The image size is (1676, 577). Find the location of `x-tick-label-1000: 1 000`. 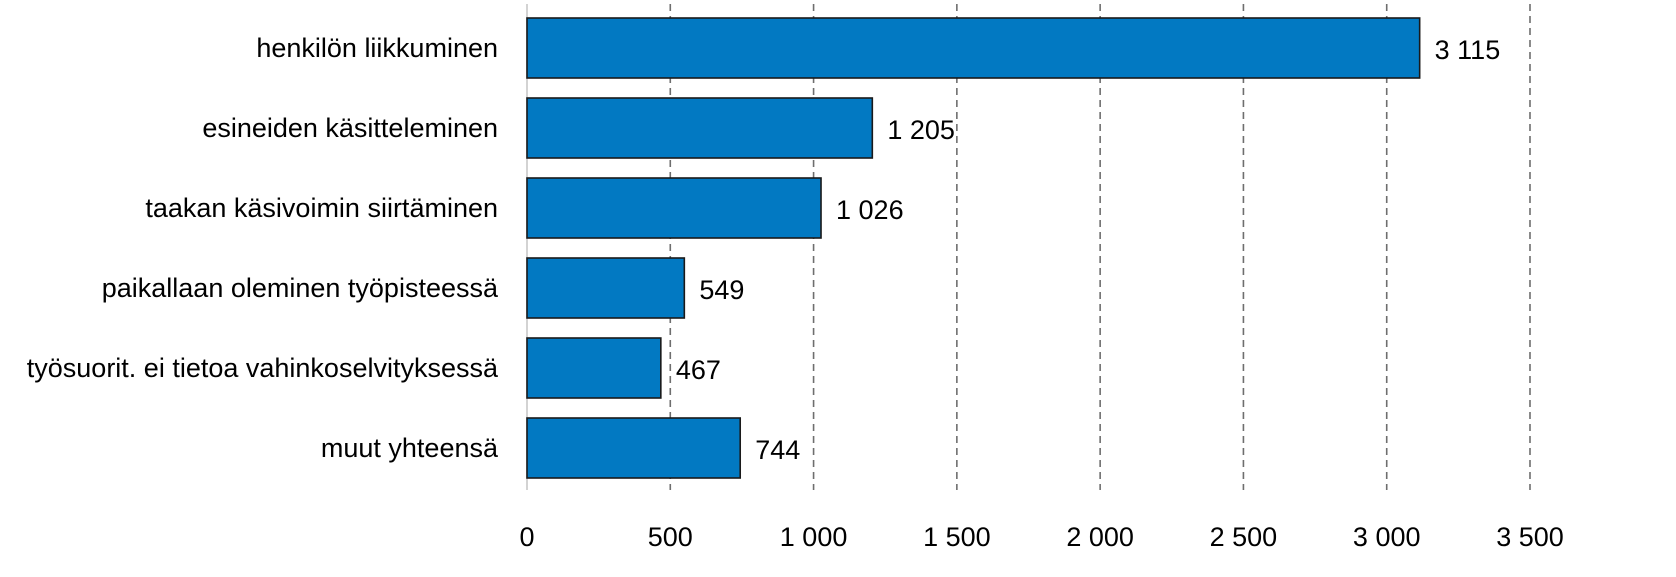

x-tick-label-1000: 1 000 is located at coordinates (814, 537).